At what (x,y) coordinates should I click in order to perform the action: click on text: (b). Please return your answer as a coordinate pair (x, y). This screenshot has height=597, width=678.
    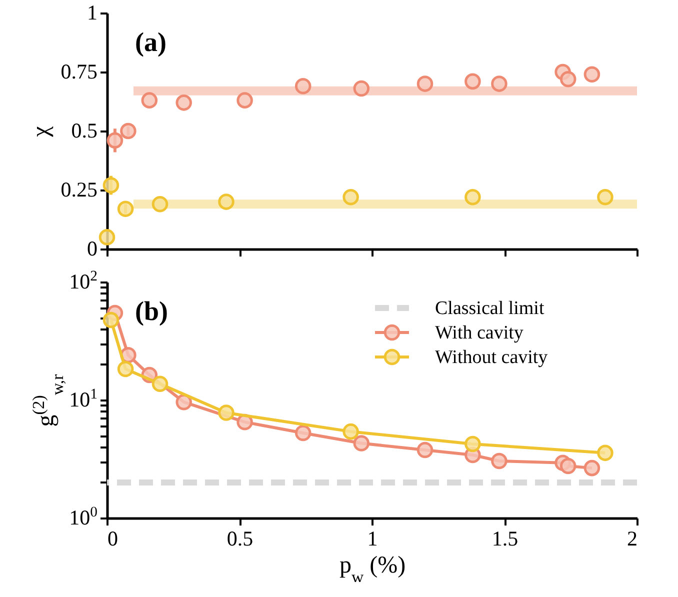
    Looking at the image, I should click on (151, 311).